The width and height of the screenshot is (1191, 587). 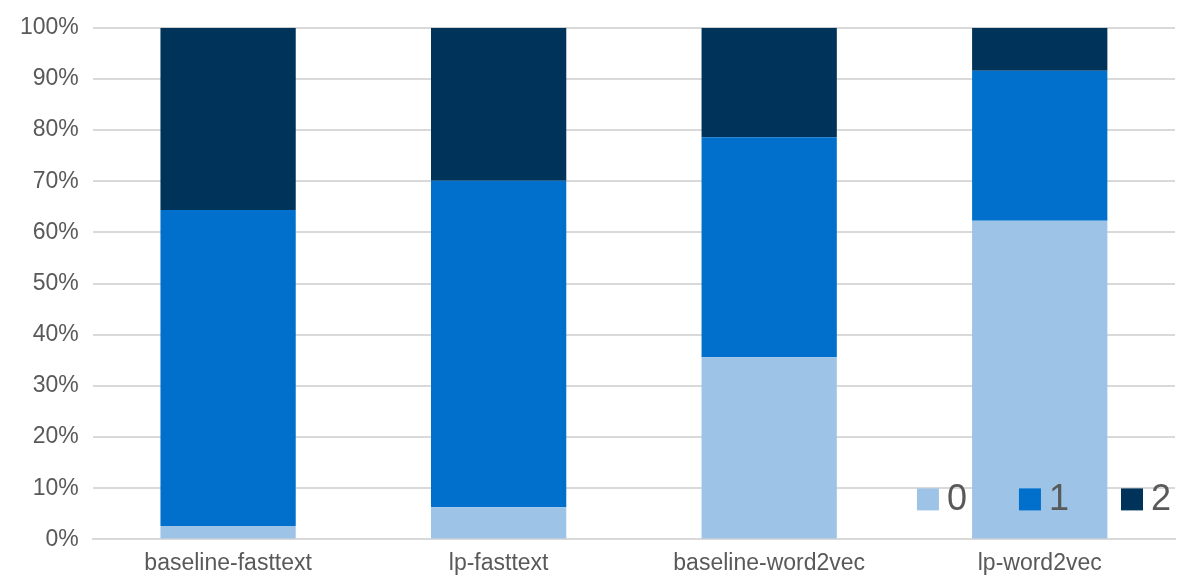 What do you see at coordinates (55, 77) in the screenshot?
I see `y-tick-label: 90%` at bounding box center [55, 77].